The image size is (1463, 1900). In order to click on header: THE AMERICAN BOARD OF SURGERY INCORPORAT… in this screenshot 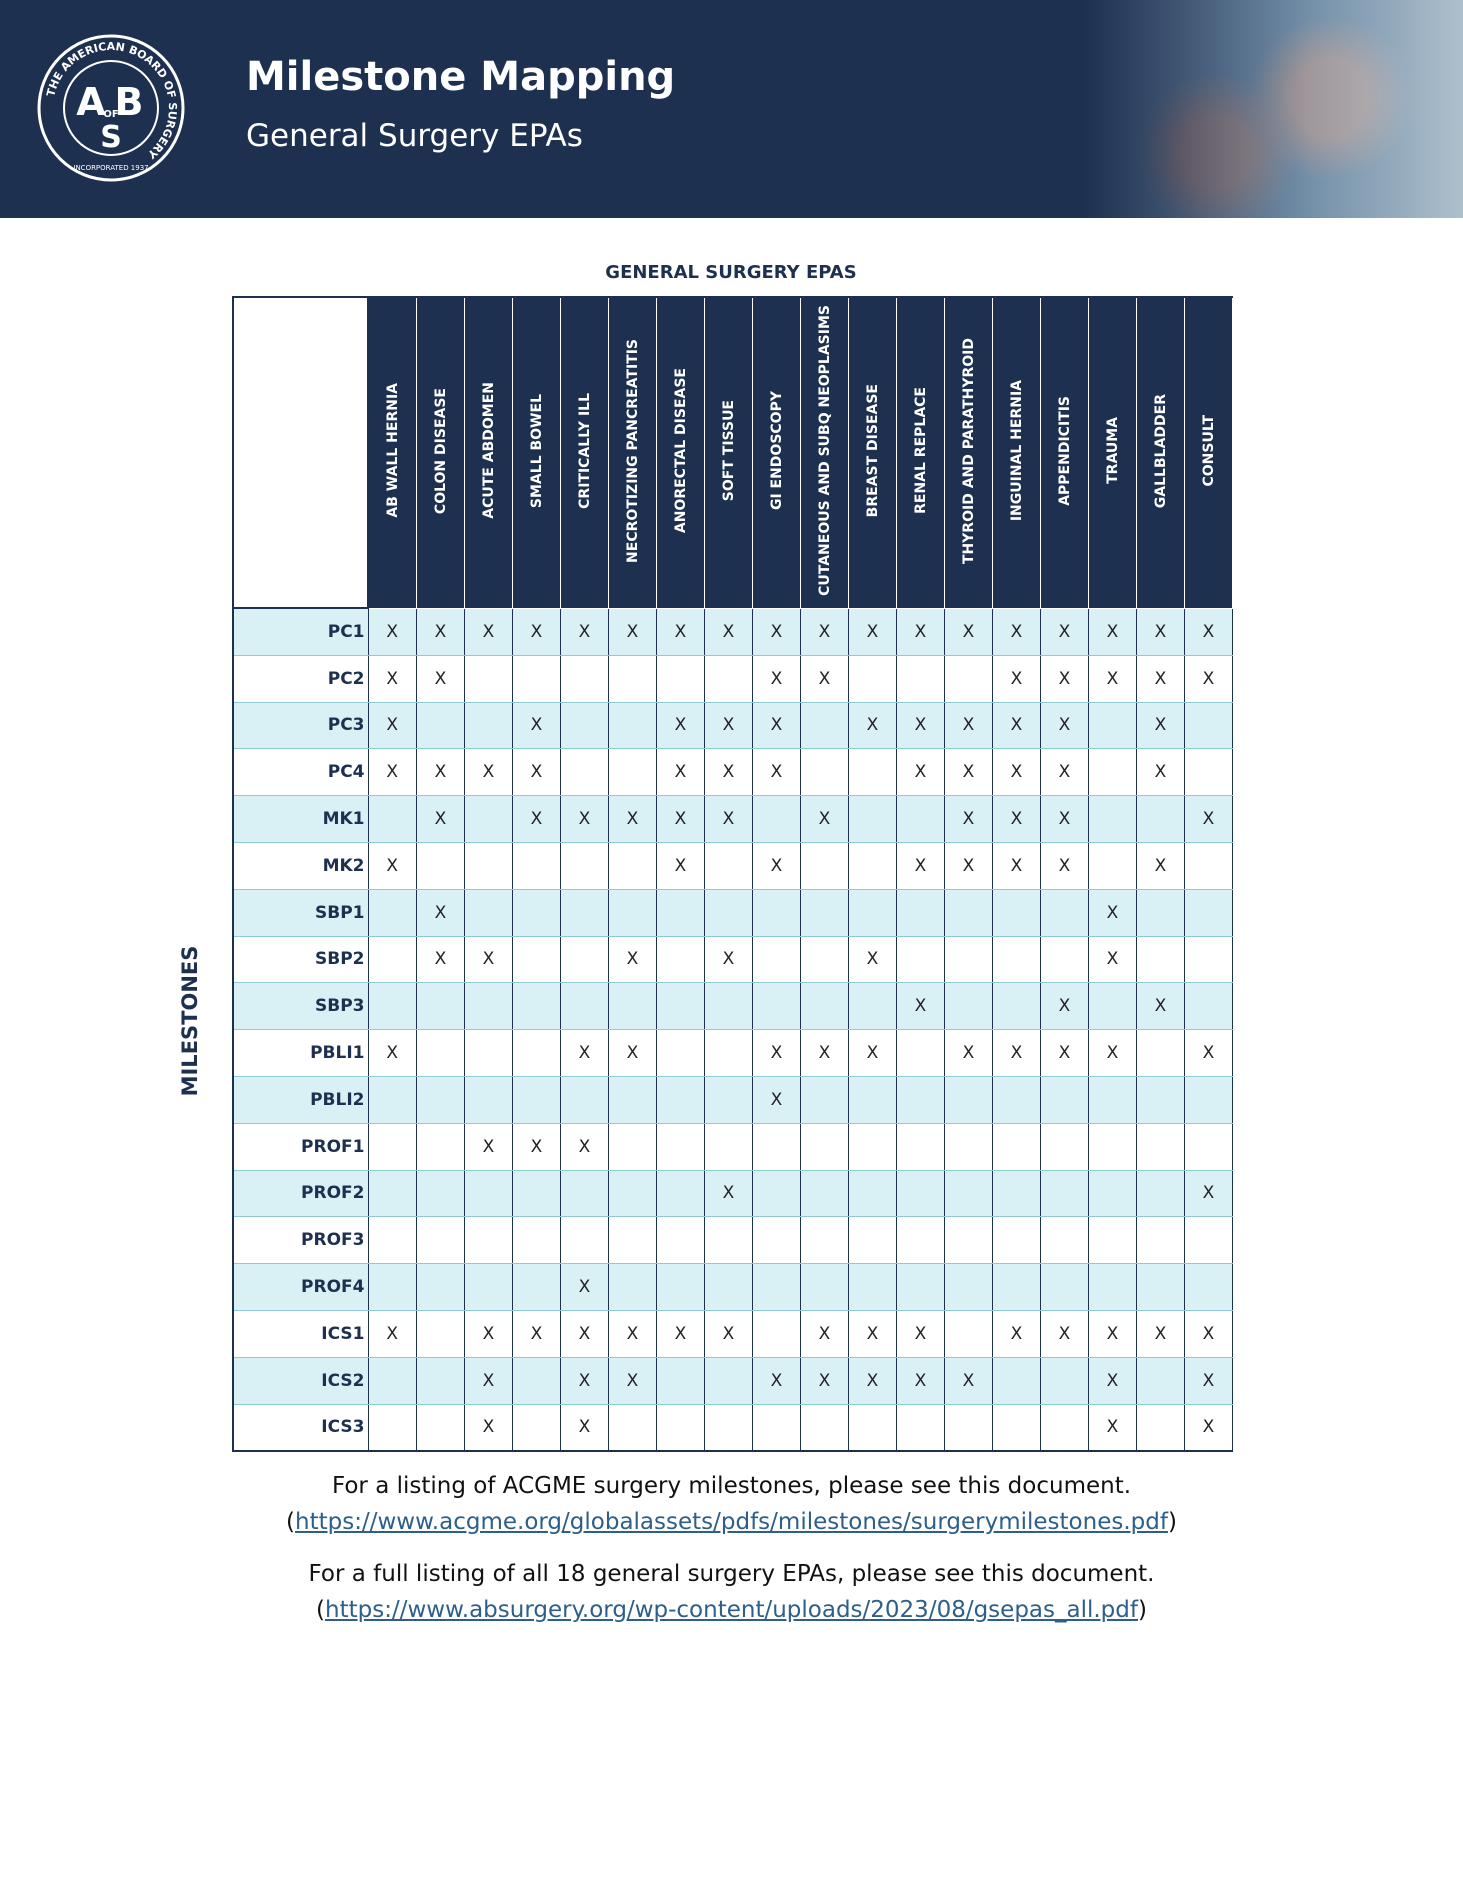, I will do `click(731, 109)`.